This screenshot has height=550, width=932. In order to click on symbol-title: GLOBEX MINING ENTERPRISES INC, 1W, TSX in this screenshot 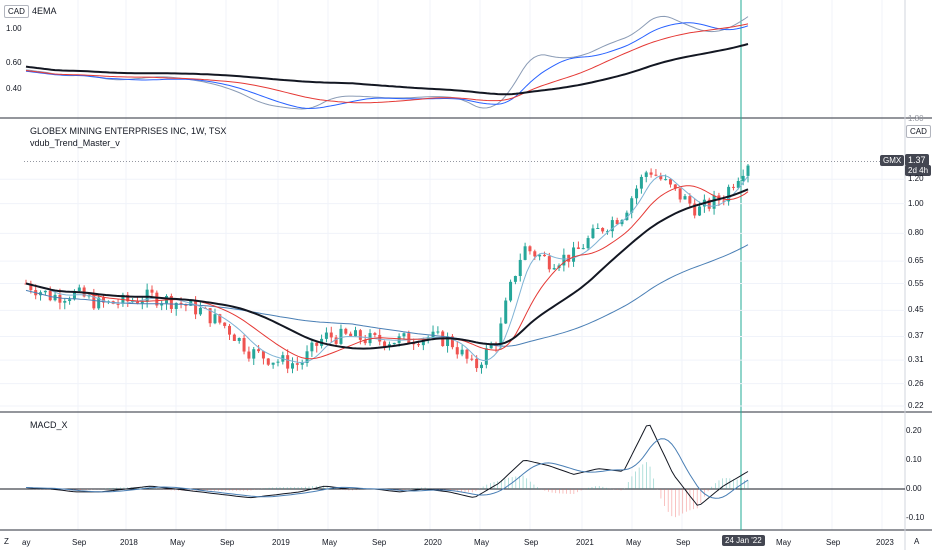, I will do `click(128, 131)`.